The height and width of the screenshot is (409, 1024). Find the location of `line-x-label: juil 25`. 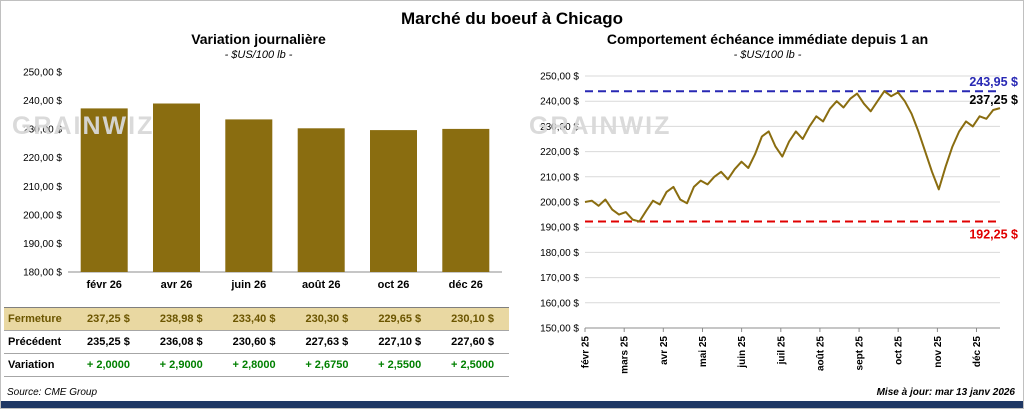

line-x-label: juil 25 is located at coordinates (781, 351).